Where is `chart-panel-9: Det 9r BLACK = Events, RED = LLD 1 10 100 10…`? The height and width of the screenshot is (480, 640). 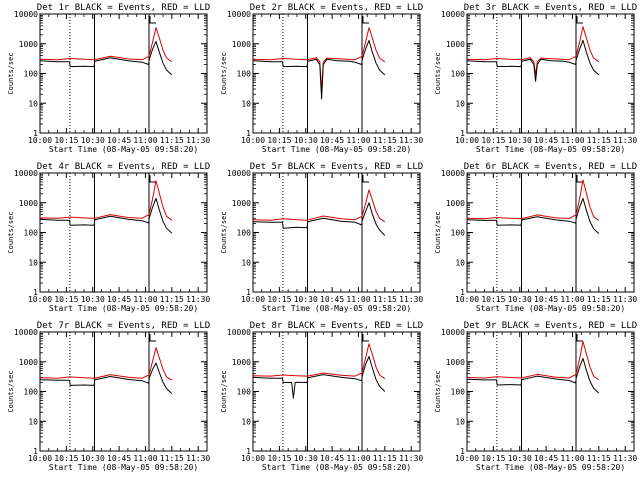 chart-panel-9: Det 9r BLACK = Events, RED = LLD 1 10 100 10… is located at coordinates (535, 396).